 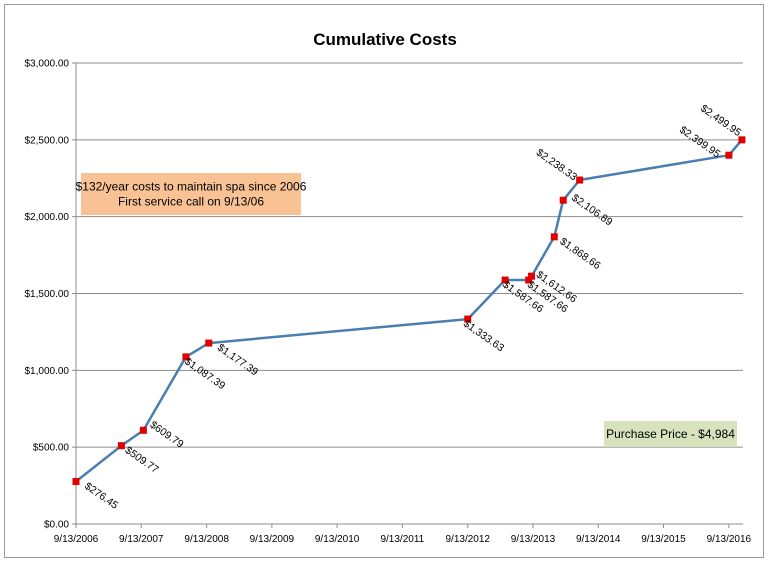 What do you see at coordinates (47, 64) in the screenshot?
I see `y-tick-label: $3,000.00` at bounding box center [47, 64].